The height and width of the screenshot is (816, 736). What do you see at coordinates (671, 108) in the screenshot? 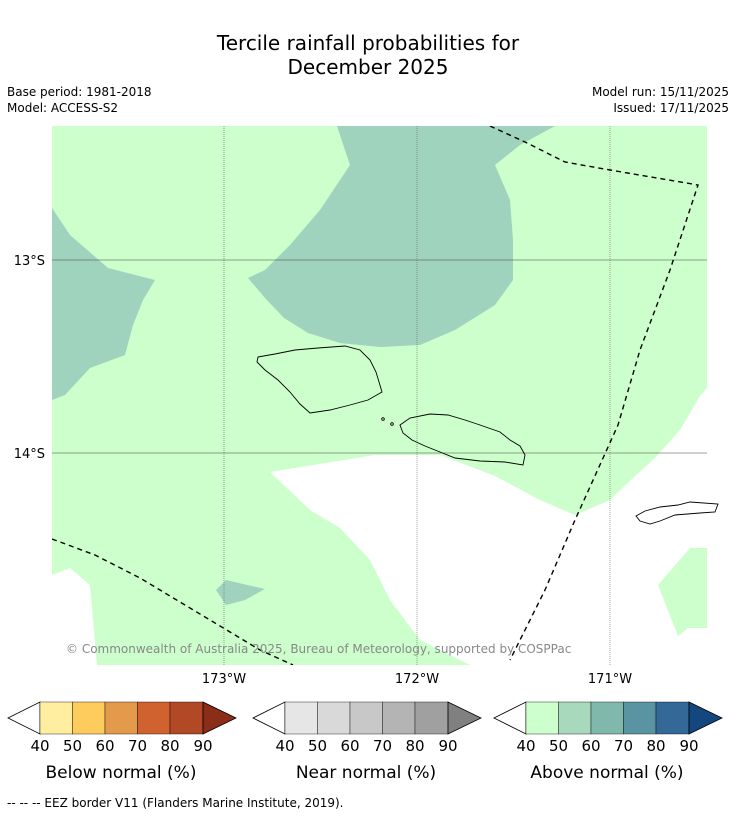
I see `issued-date: Issued: 17/11/2025` at bounding box center [671, 108].